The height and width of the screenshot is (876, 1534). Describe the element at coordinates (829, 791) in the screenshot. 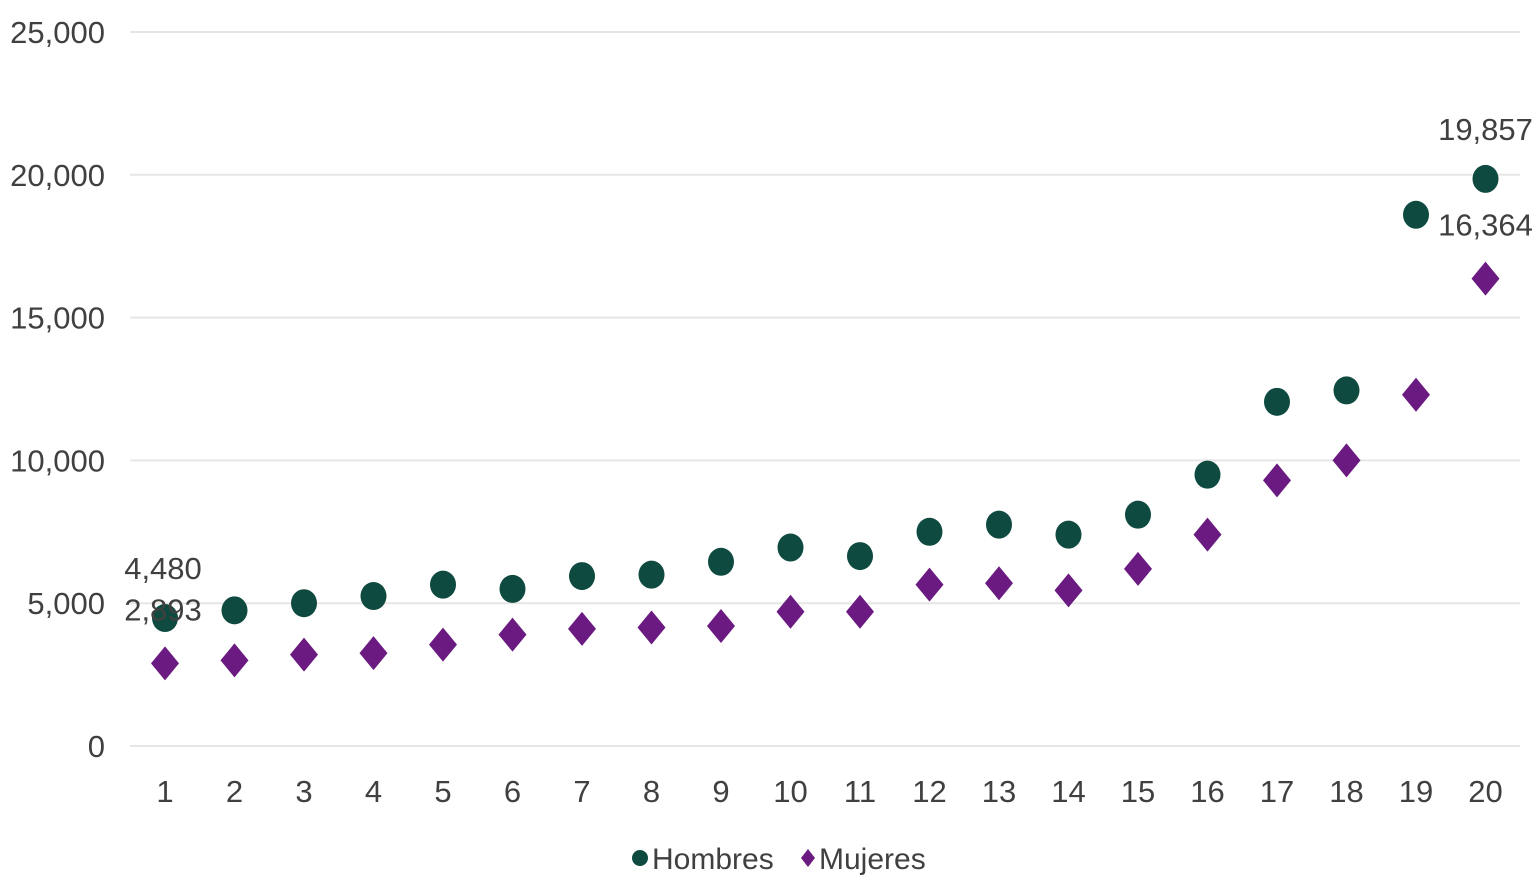

I see `x-axis-ticks: 1 2 3 4 5 6 7 8 9 10 11 12 13 14 15 16 17 18 19 20` at that location.